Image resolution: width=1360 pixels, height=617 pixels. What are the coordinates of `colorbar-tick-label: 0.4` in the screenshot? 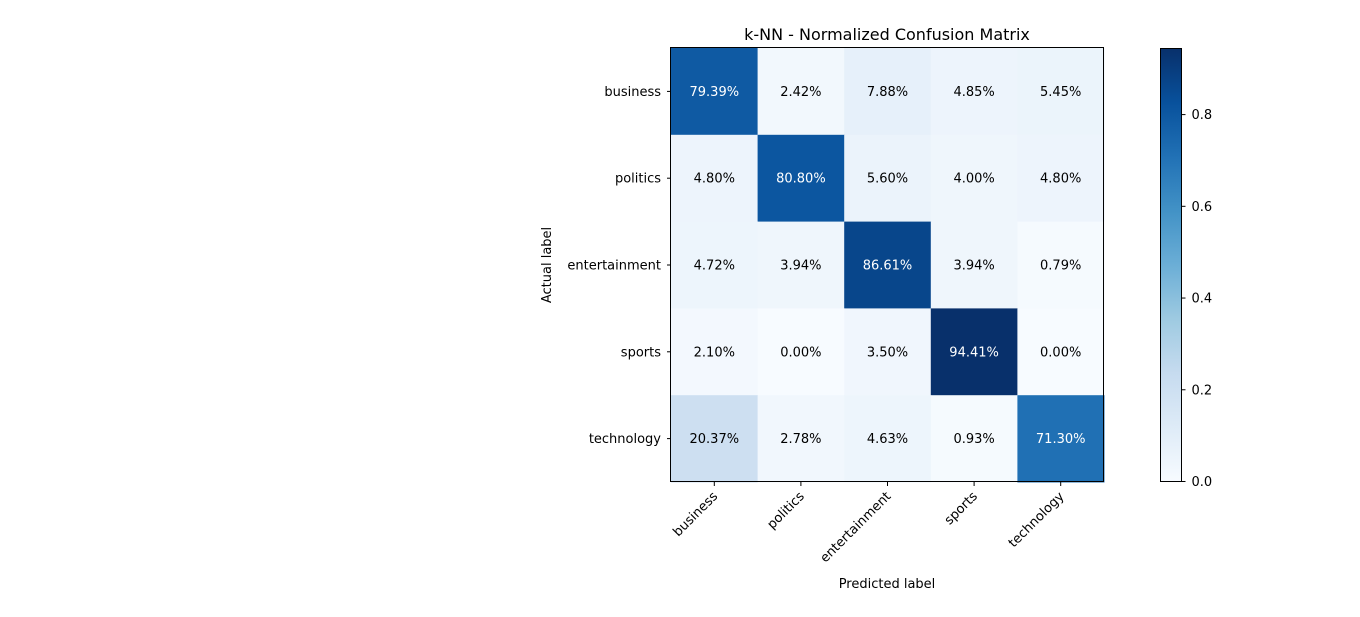 It's located at (1202, 299).